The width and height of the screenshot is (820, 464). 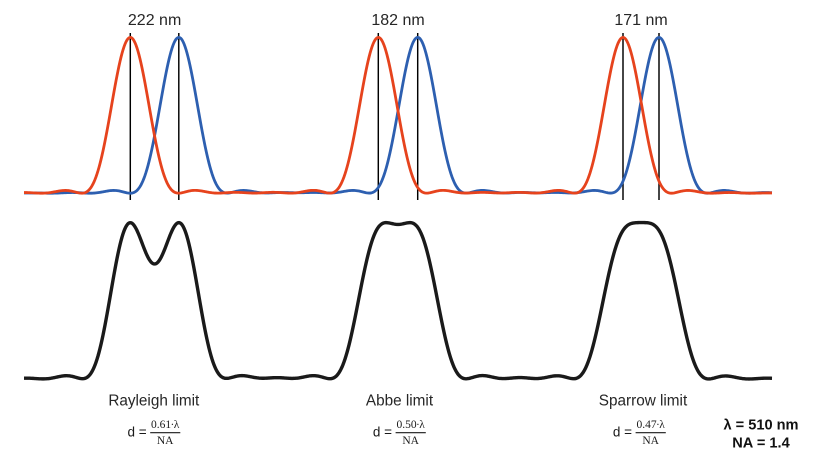 I want to click on svg-text: λ = 510 nm, so click(x=760, y=425).